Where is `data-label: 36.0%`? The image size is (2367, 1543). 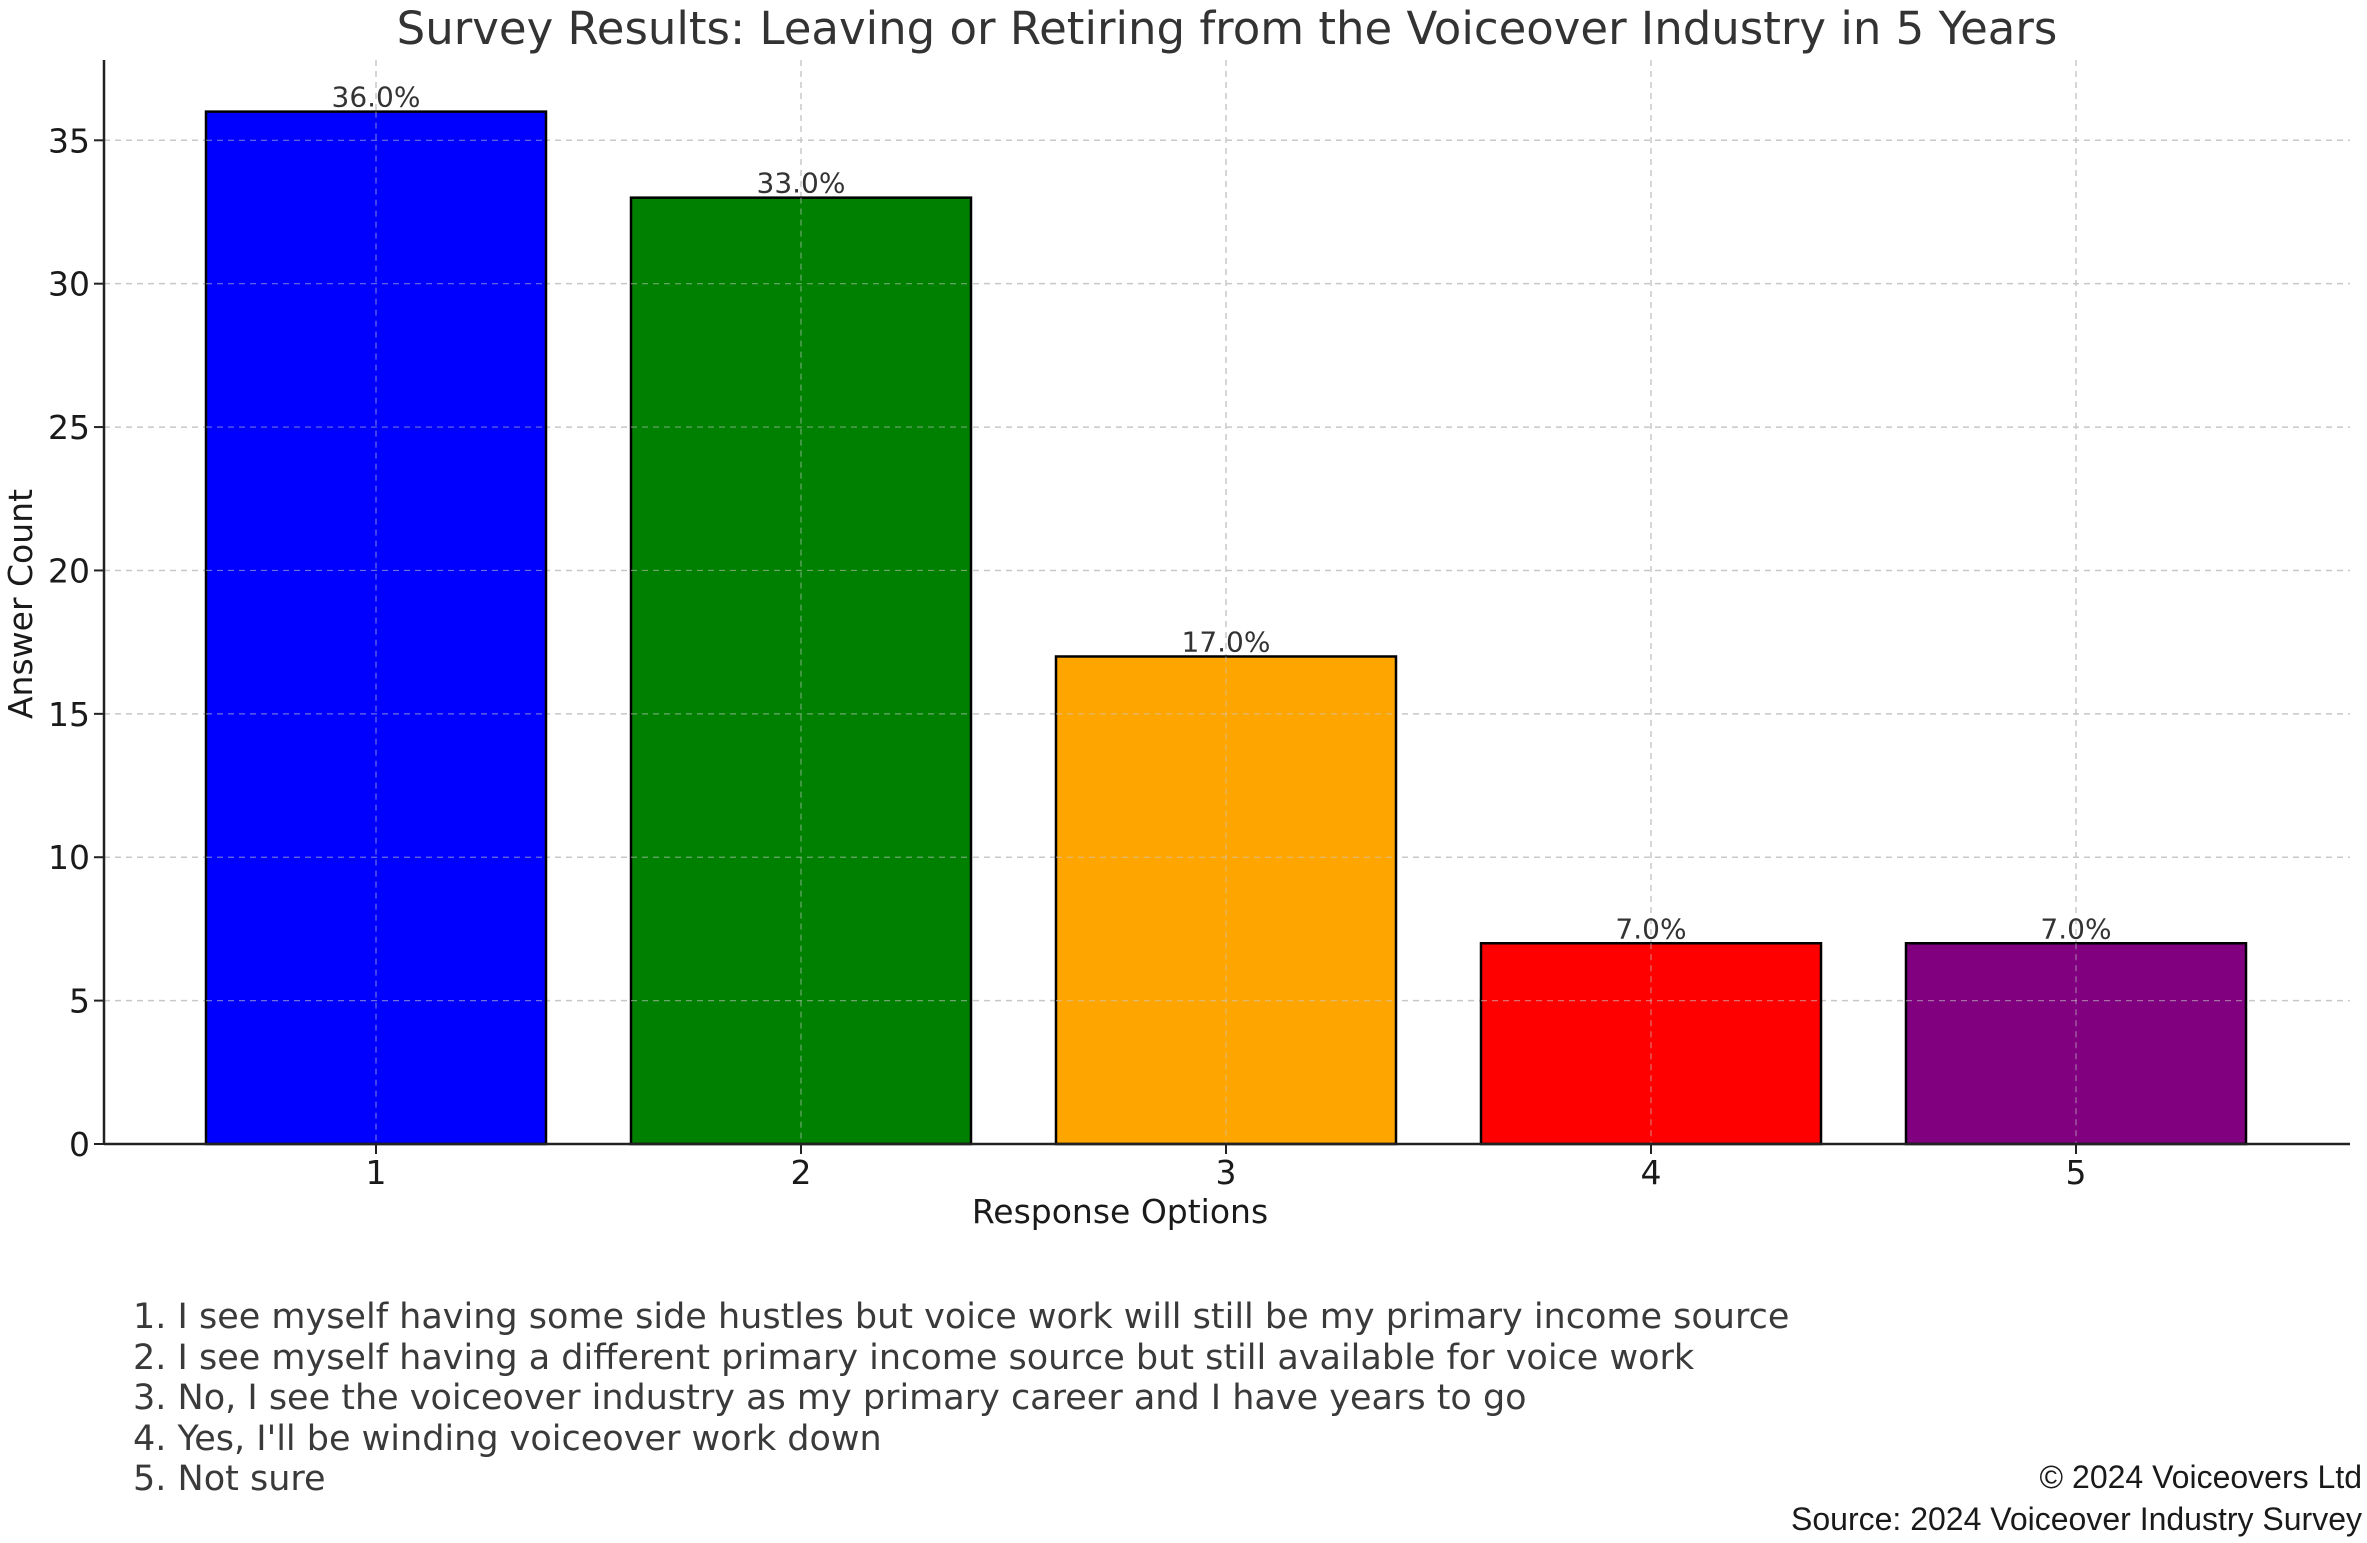 data-label: 36.0% is located at coordinates (376, 97).